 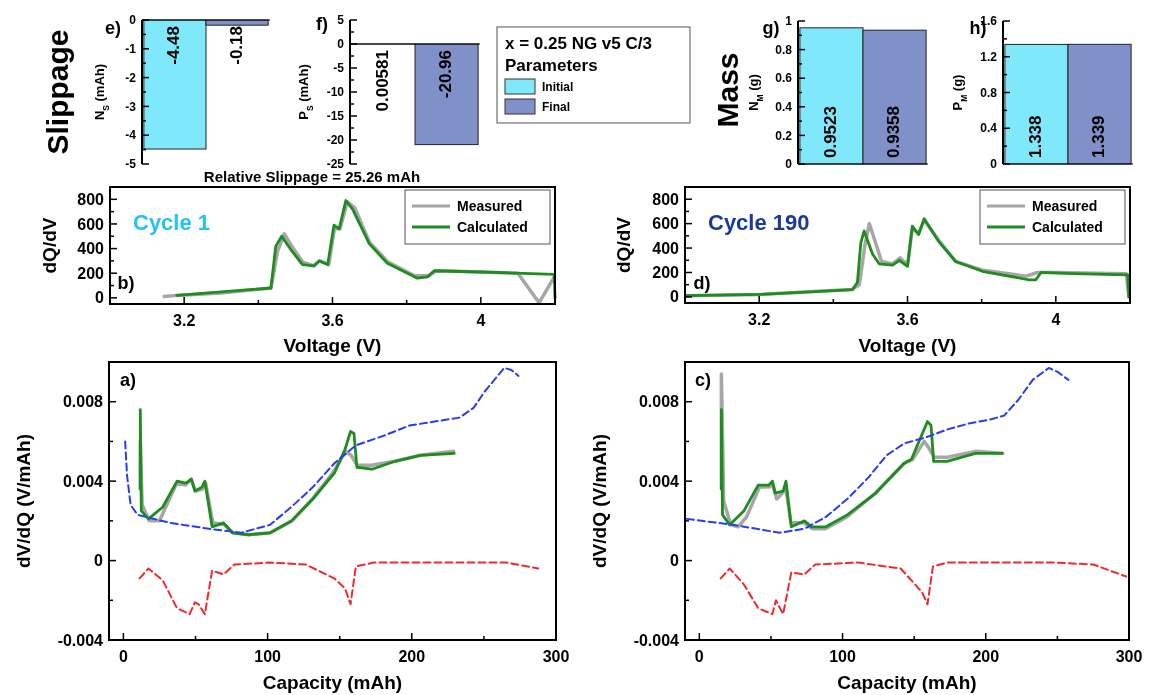 I want to click on annotation: Cycle 1, so click(x=172, y=222).